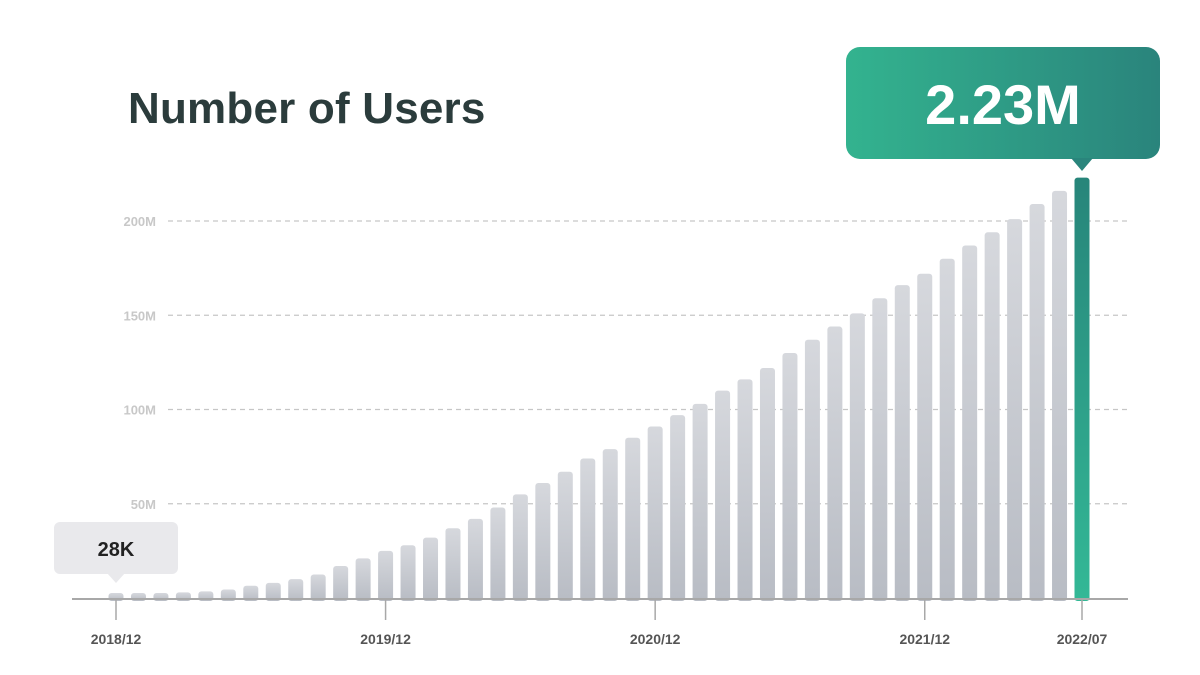  I want to click on bar-highlight, so click(1082, 389).